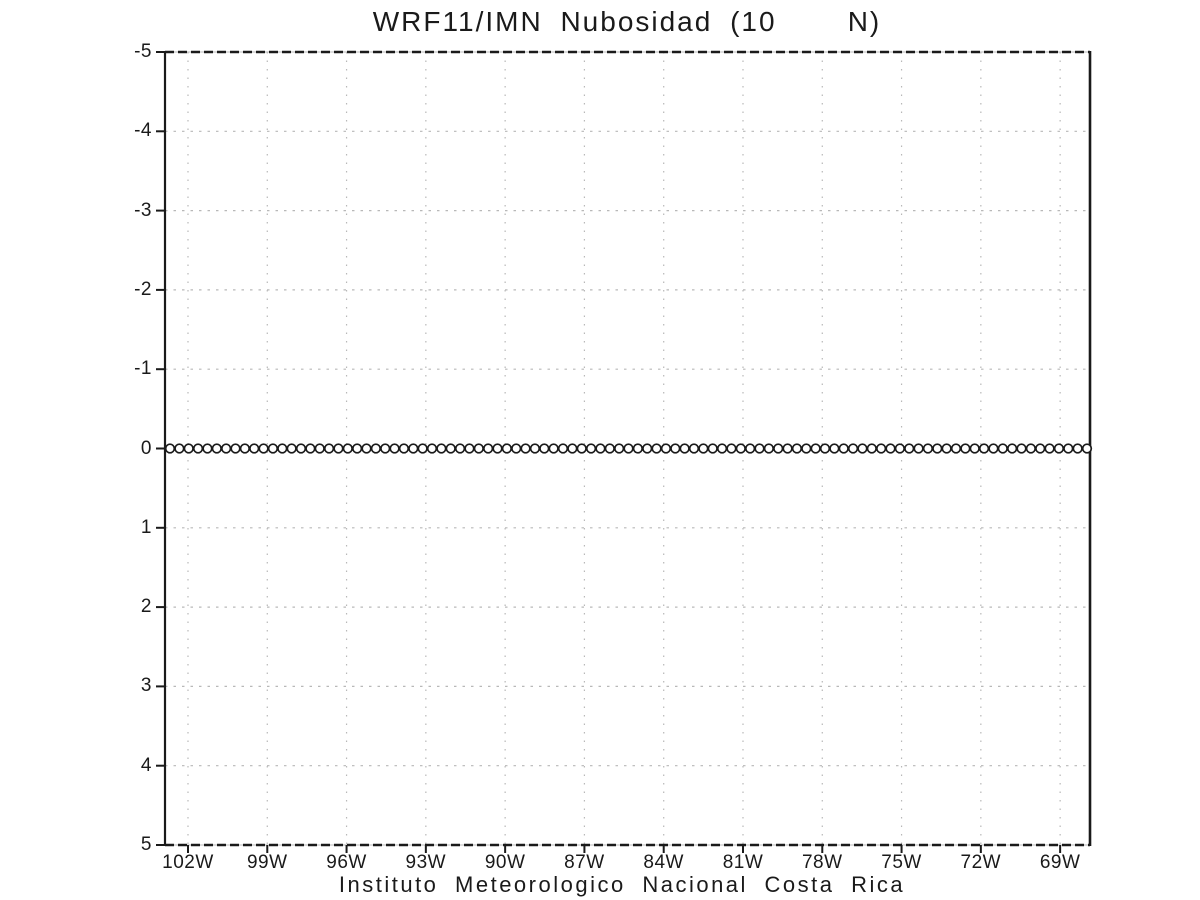 The image size is (1200, 900). Describe the element at coordinates (146, 765) in the screenshot. I see `y-tick-label: 4` at that location.